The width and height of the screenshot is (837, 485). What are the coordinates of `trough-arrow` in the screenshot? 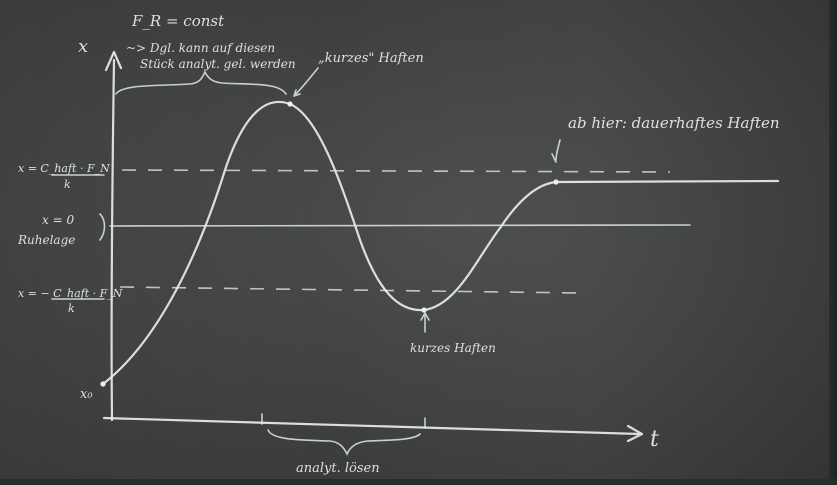 It's located at (425, 322).